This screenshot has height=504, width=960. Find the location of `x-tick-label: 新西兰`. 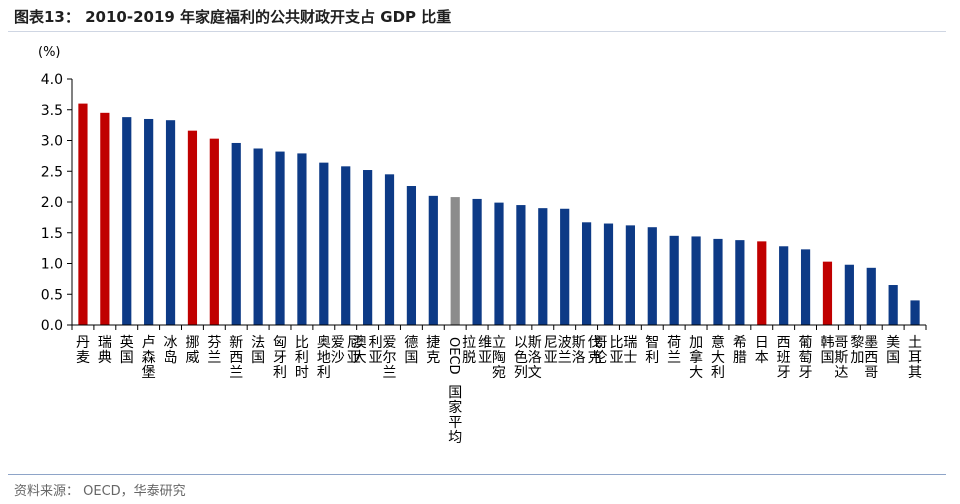

x-tick-label: 新西兰 is located at coordinates (236, 358).